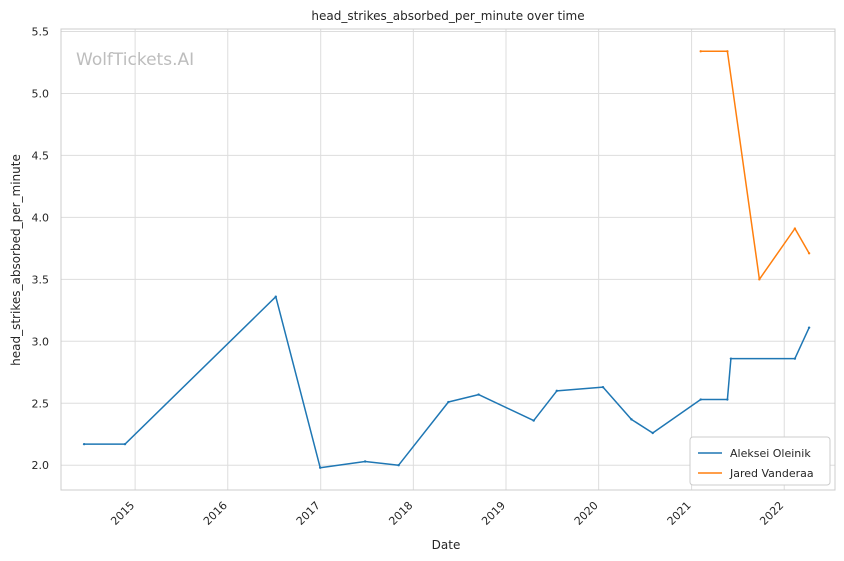 This screenshot has height=561, width=844. What do you see at coordinates (771, 513) in the screenshot?
I see `x-tick-label: 2022` at bounding box center [771, 513].